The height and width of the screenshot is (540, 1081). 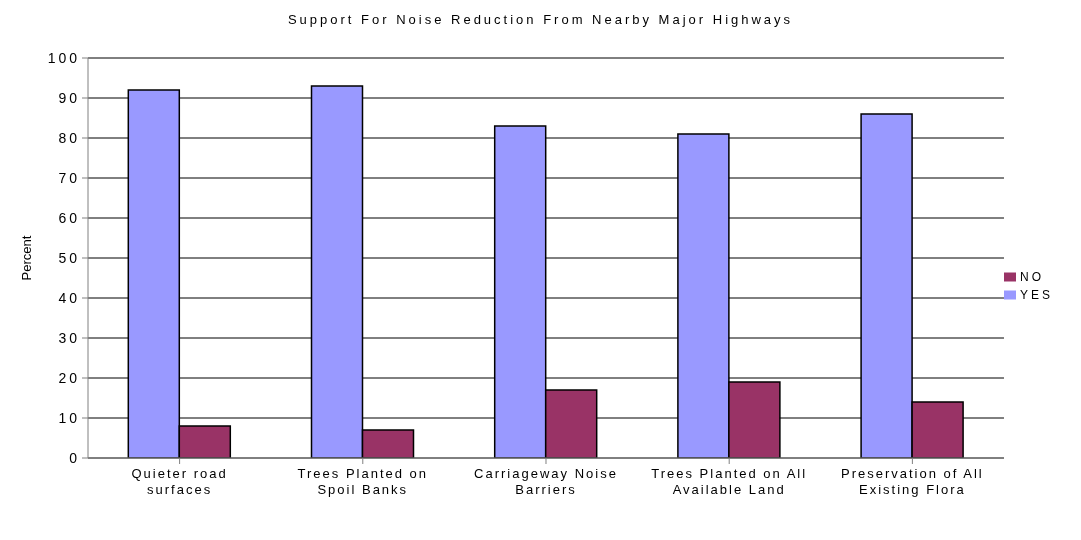 What do you see at coordinates (1031, 277) in the screenshot?
I see `legend-label: NO` at bounding box center [1031, 277].